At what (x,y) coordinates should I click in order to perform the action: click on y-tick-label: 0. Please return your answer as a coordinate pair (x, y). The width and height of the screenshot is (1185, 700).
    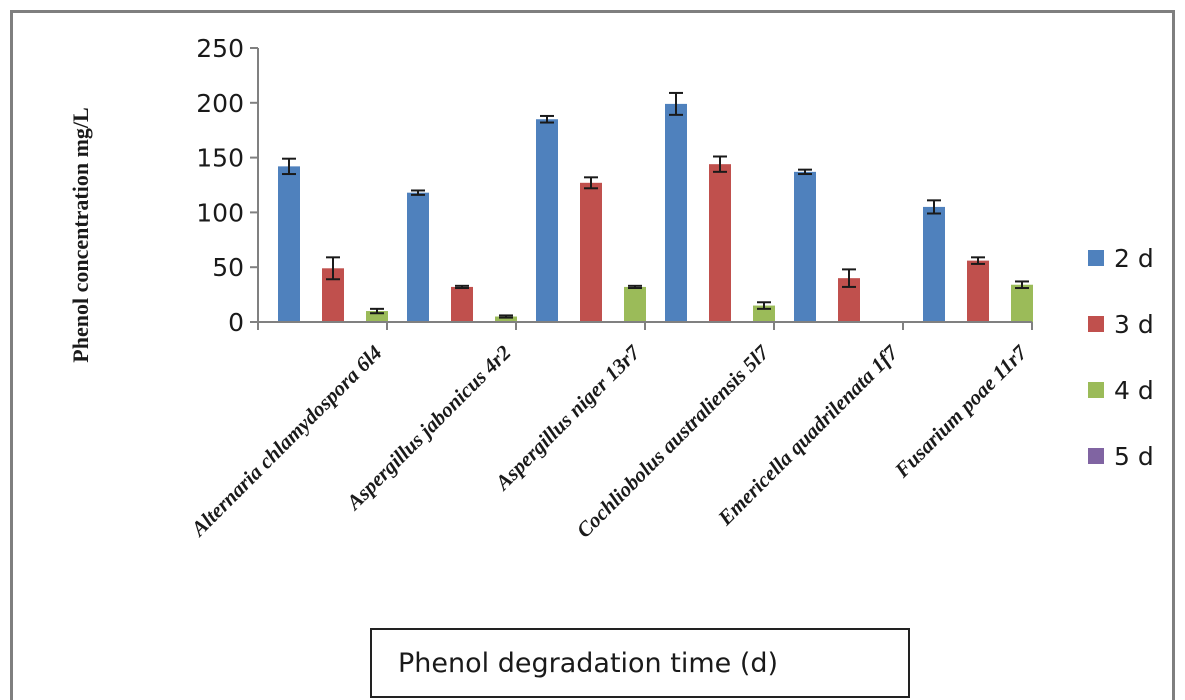
    Looking at the image, I should click on (236, 322).